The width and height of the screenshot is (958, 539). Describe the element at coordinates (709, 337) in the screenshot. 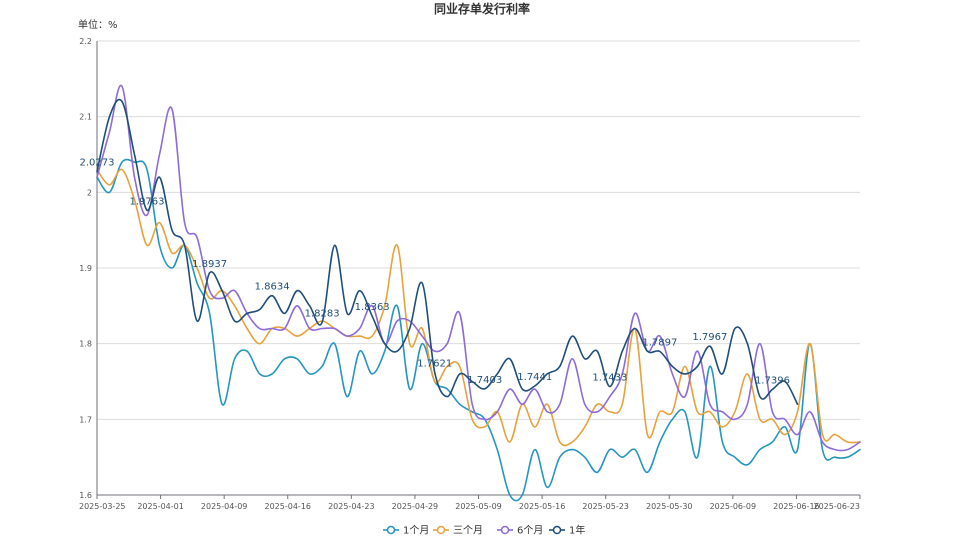

I see `data-label: 1.7967` at that location.